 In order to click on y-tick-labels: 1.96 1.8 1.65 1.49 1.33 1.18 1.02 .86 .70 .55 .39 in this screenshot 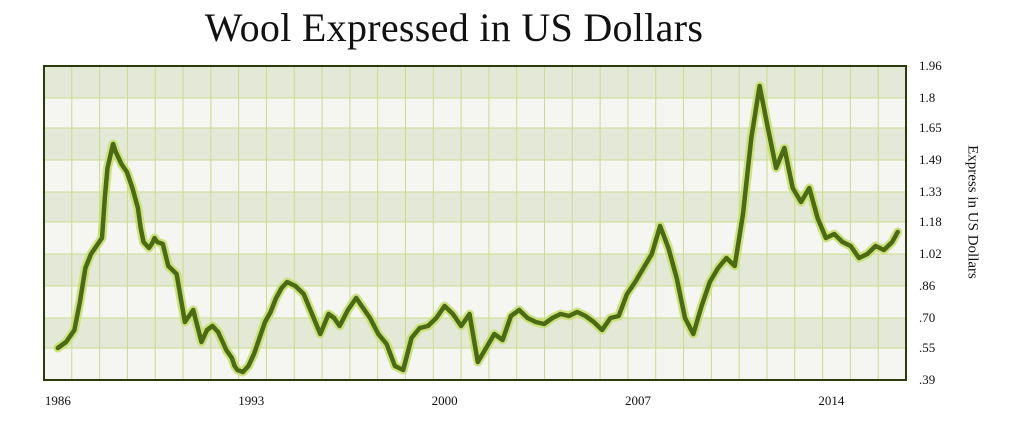, I will do `click(930, 222)`.